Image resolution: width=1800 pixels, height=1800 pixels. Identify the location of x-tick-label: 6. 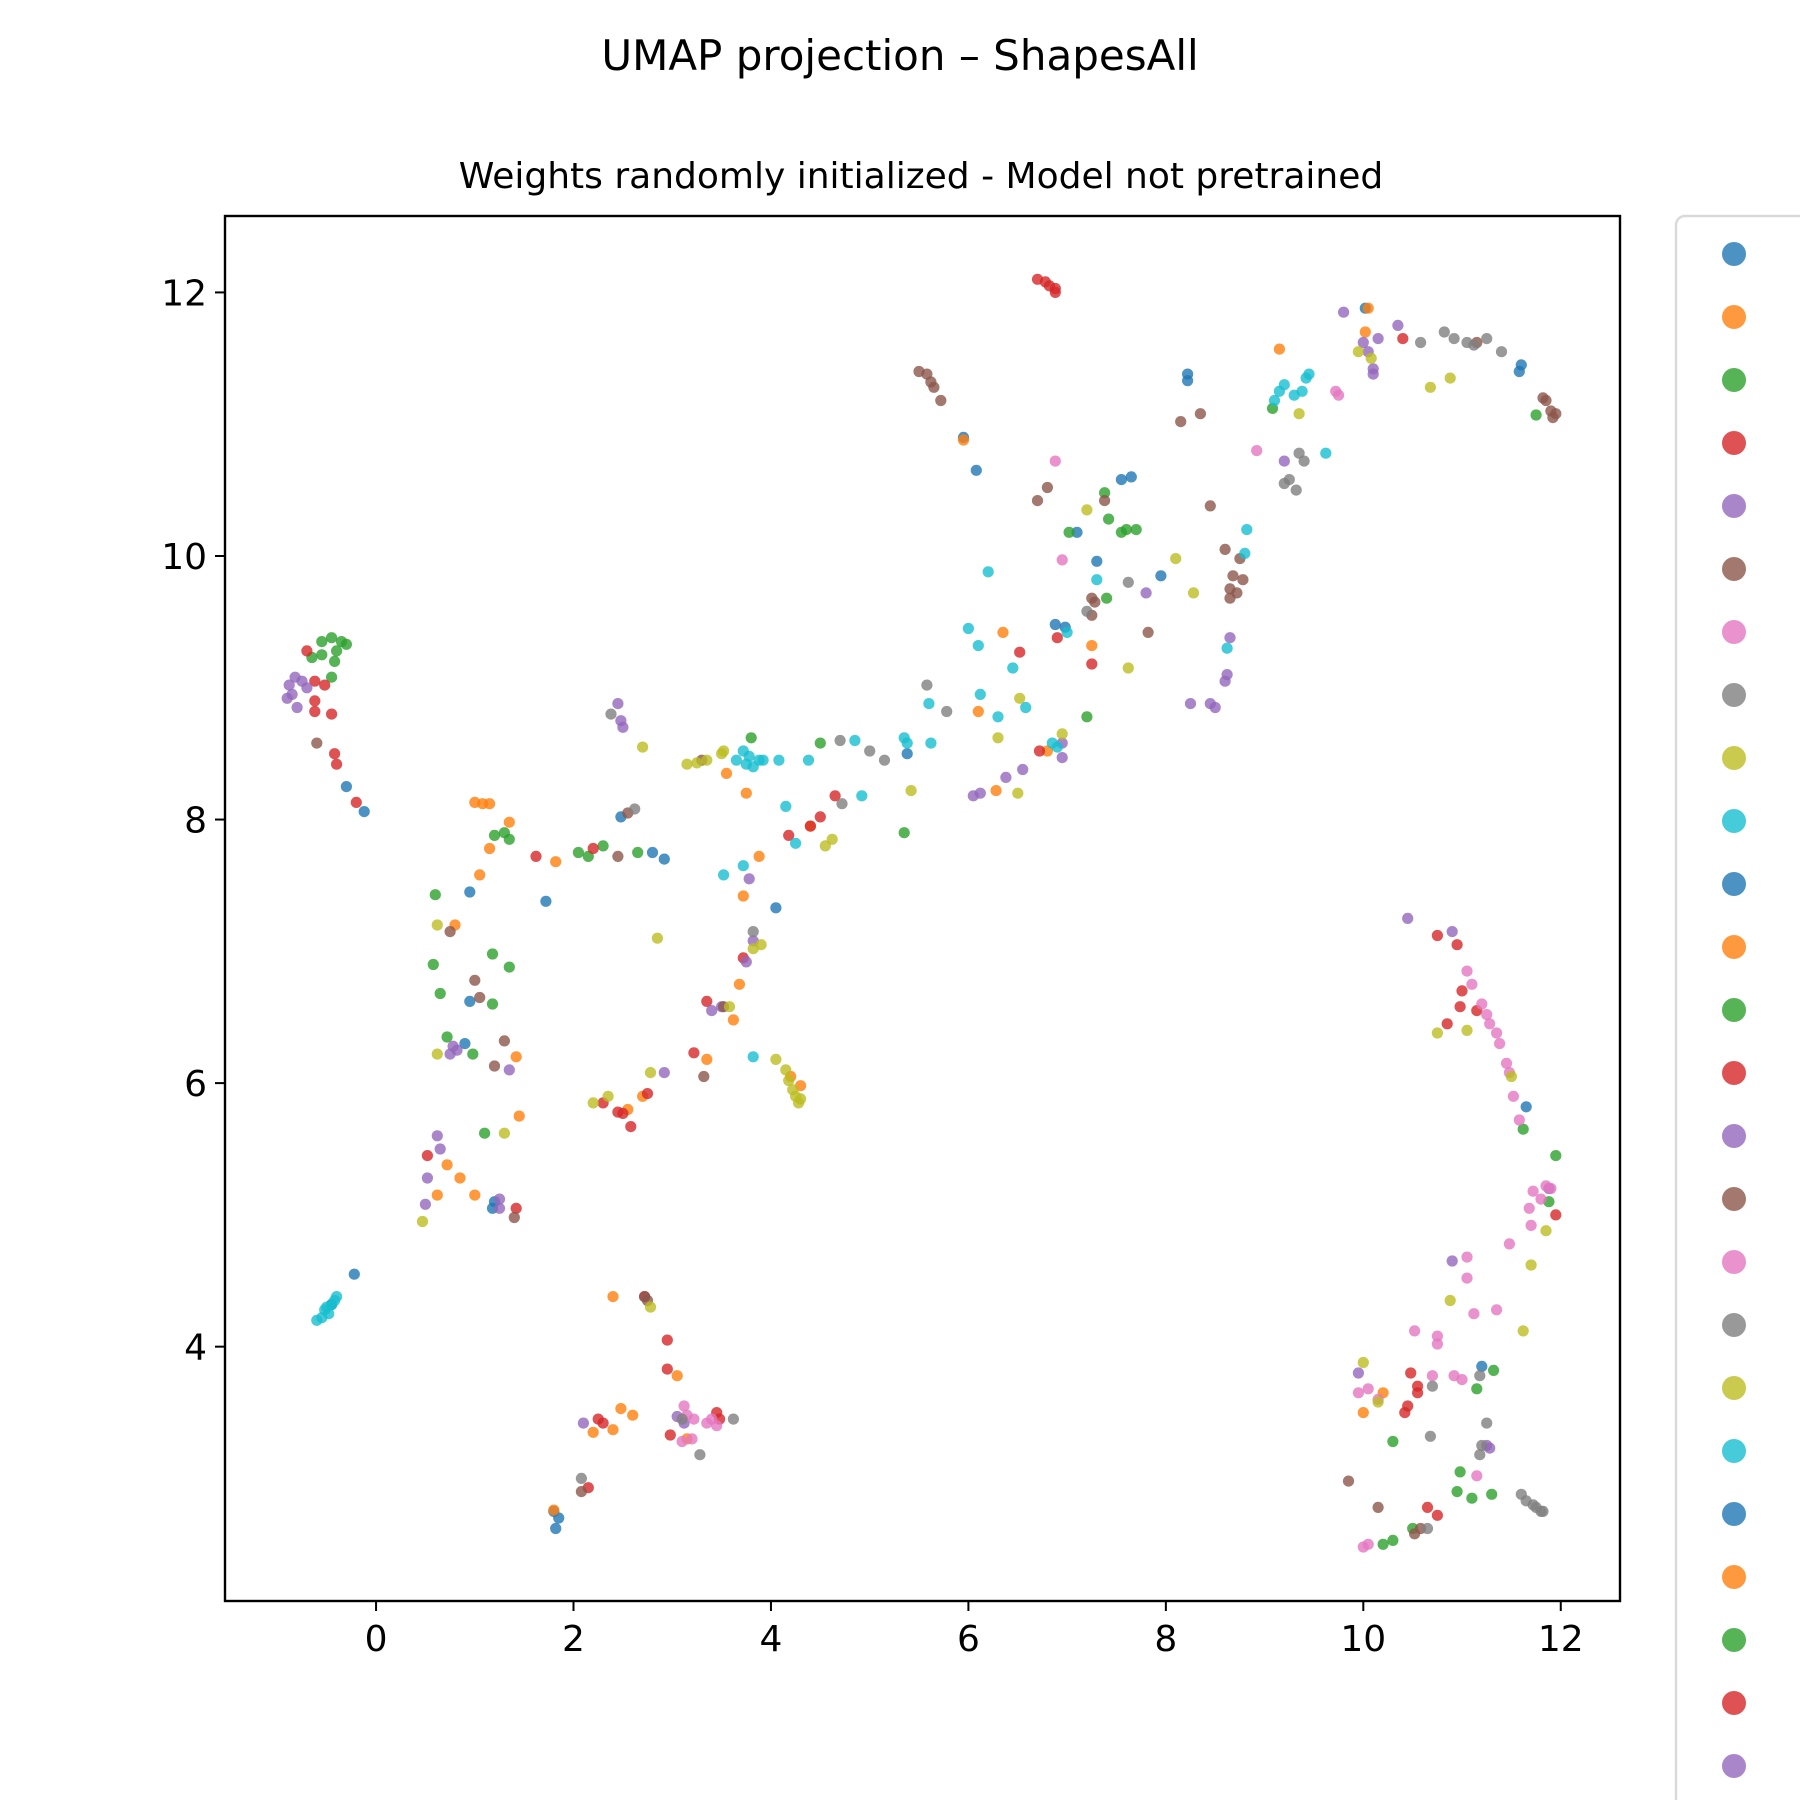
(968, 1639).